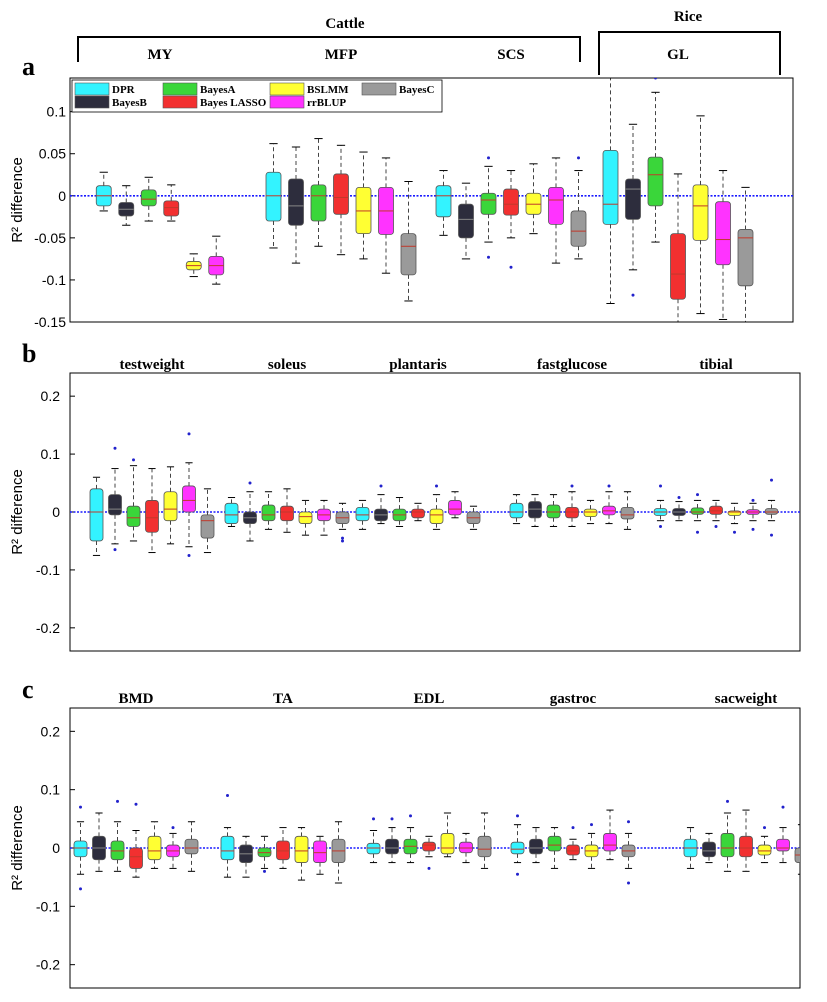  What do you see at coordinates (48, 628) in the screenshot?
I see `y-tick-label: -0.2` at bounding box center [48, 628].